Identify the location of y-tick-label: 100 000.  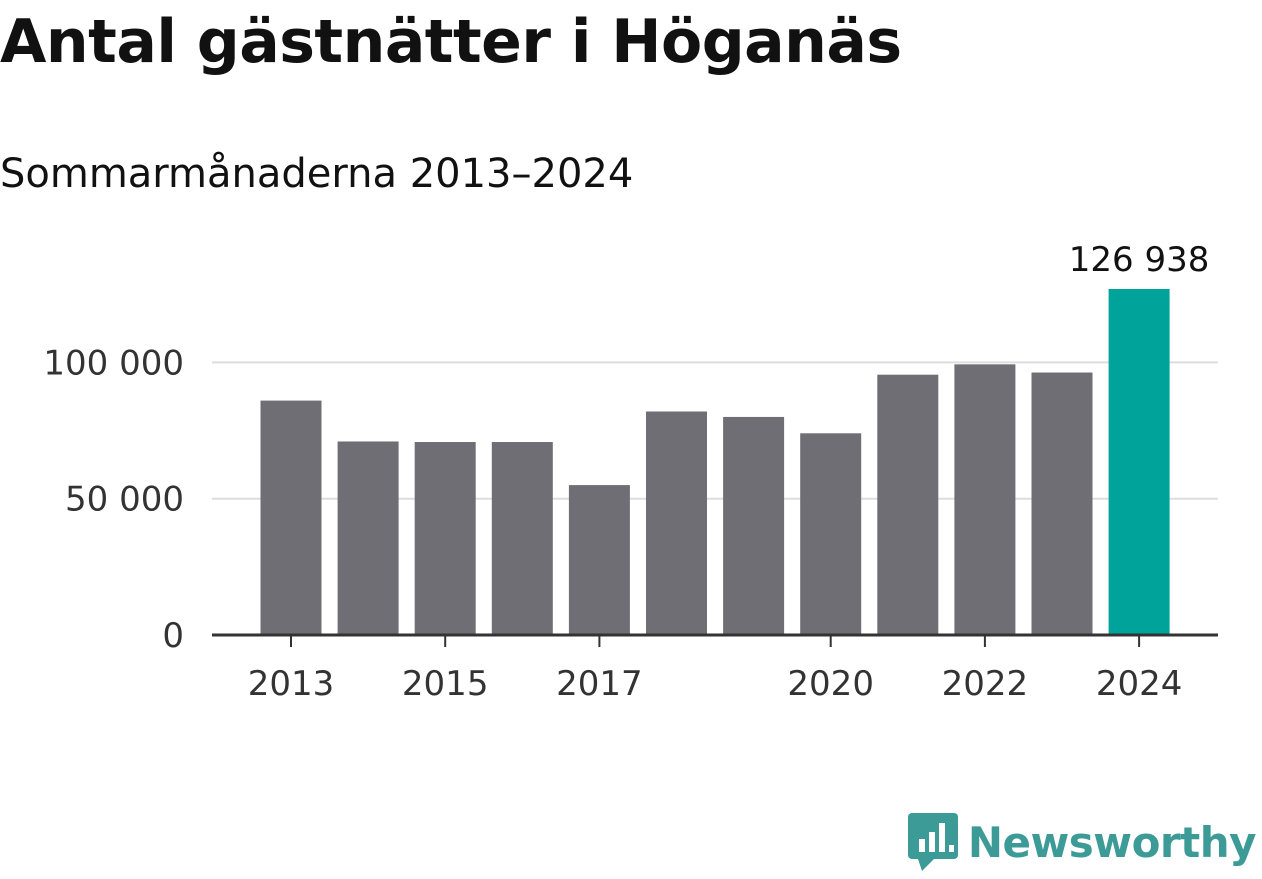
(113, 363).